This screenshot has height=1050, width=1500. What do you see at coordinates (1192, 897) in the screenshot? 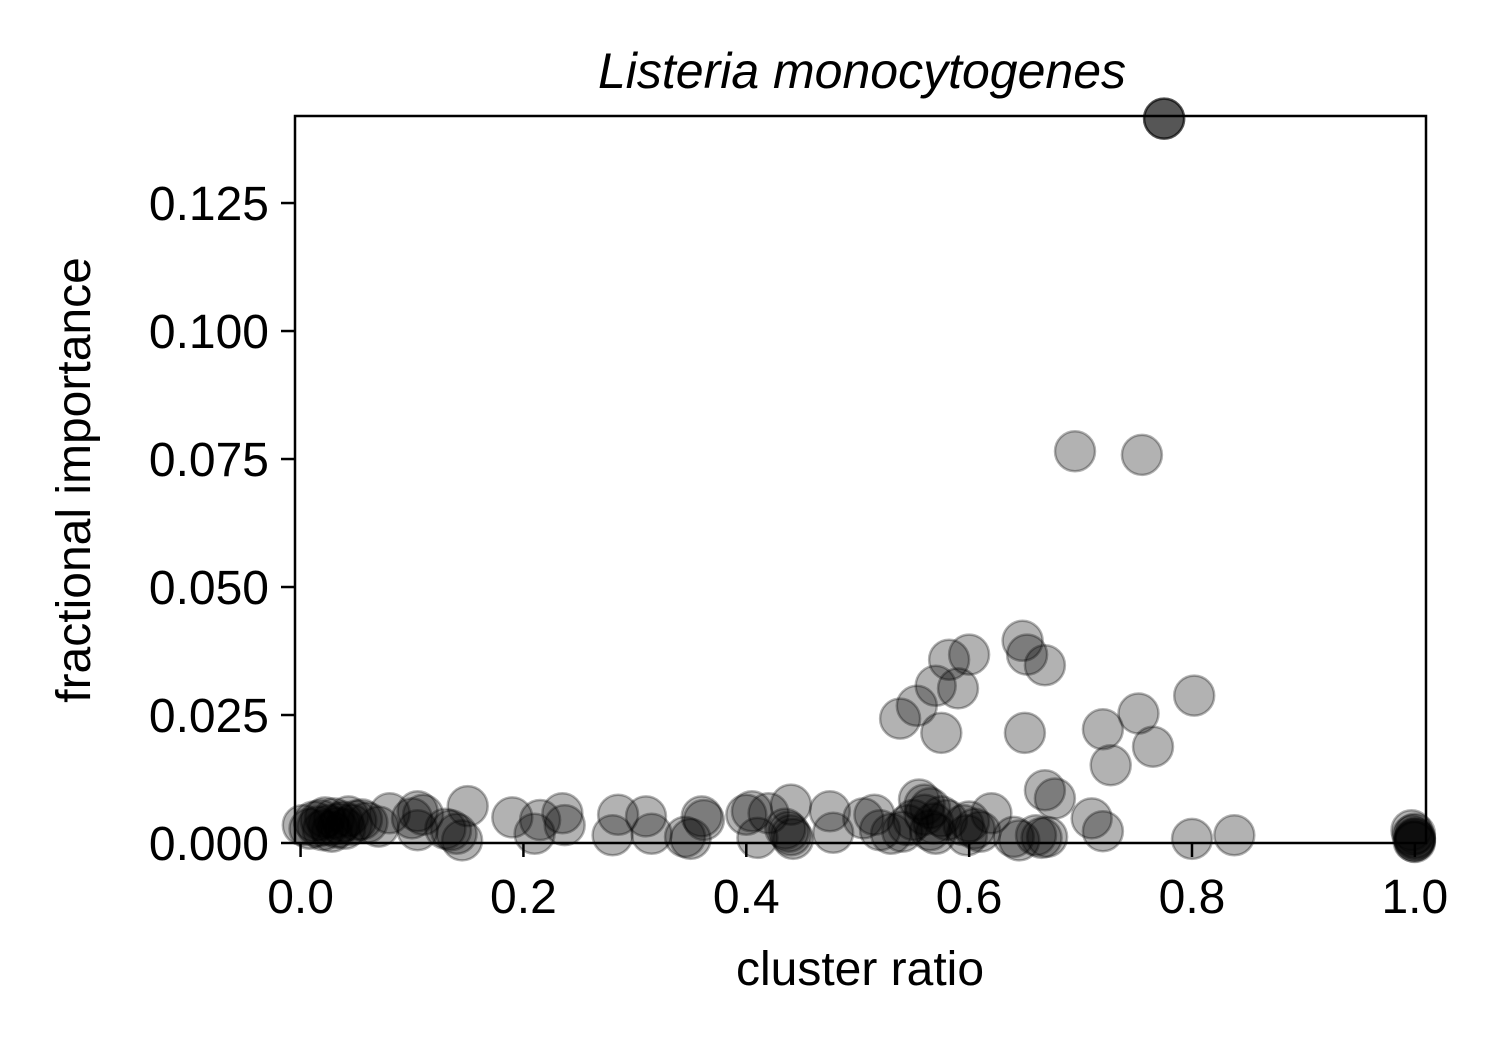
I see `x-tick-label: 0.8` at bounding box center [1192, 897].